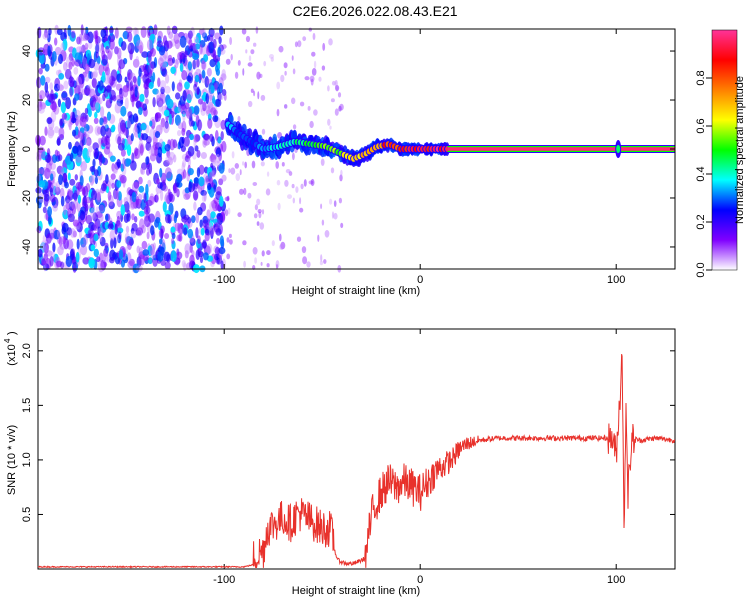 This screenshot has width=750, height=600. Describe the element at coordinates (420, 580) in the screenshot. I see `x-tick-label: 0` at that location.